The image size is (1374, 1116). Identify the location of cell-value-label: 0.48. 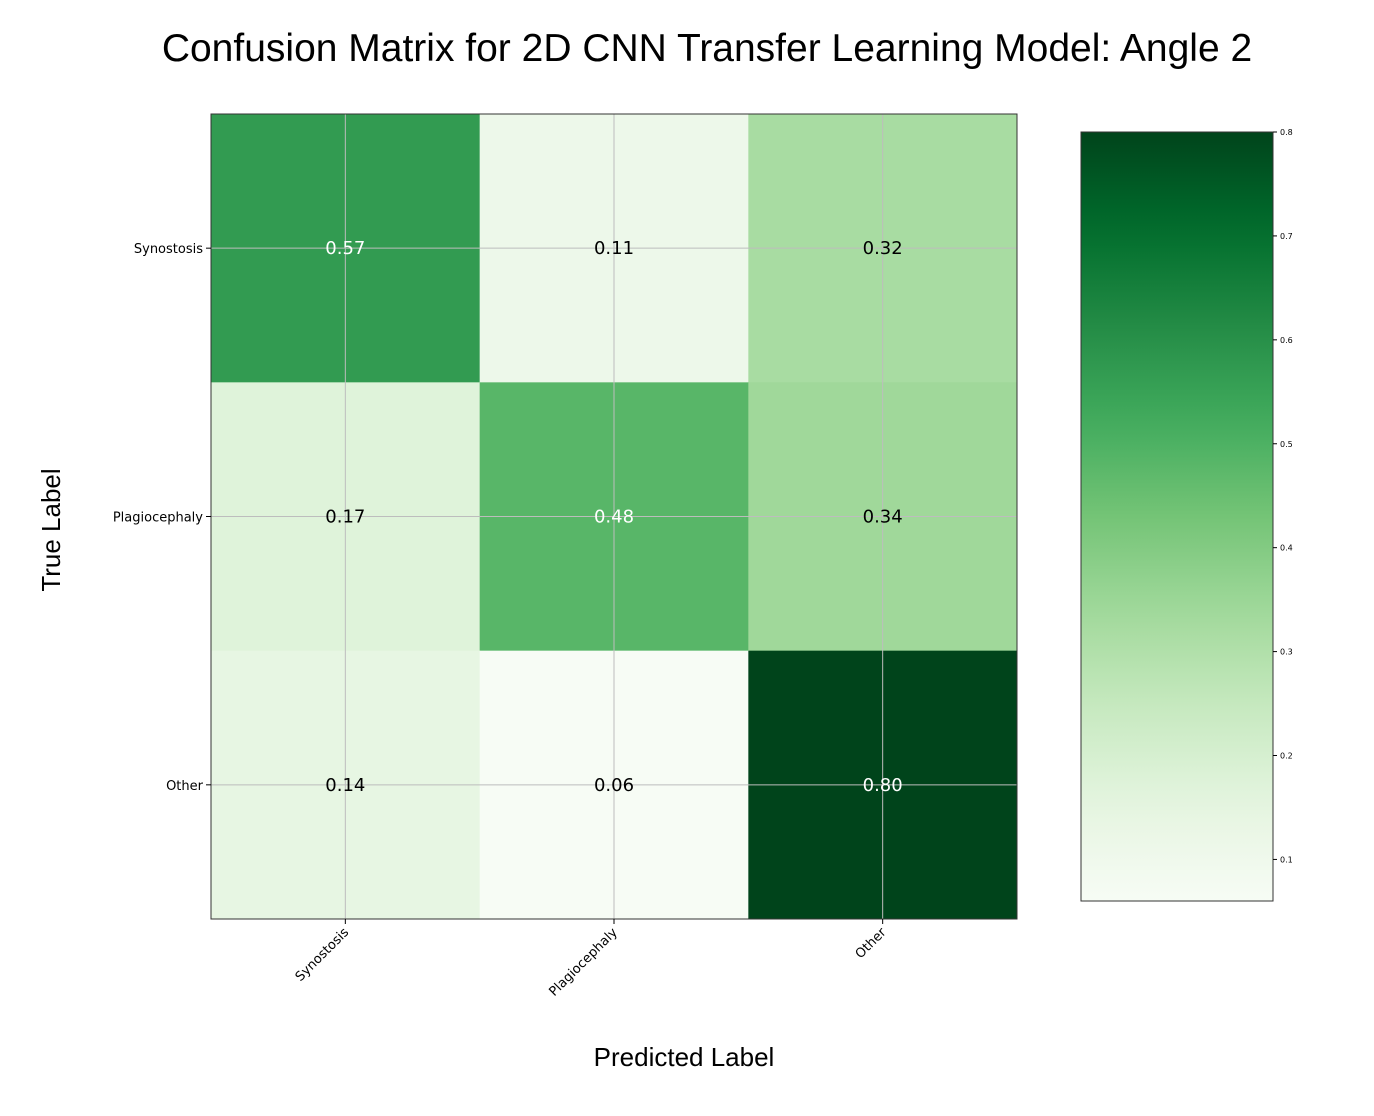
(614, 517).